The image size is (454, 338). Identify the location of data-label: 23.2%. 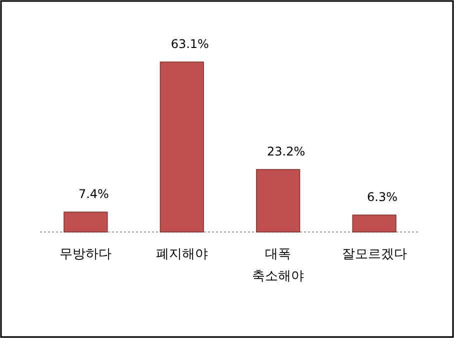
(286, 151).